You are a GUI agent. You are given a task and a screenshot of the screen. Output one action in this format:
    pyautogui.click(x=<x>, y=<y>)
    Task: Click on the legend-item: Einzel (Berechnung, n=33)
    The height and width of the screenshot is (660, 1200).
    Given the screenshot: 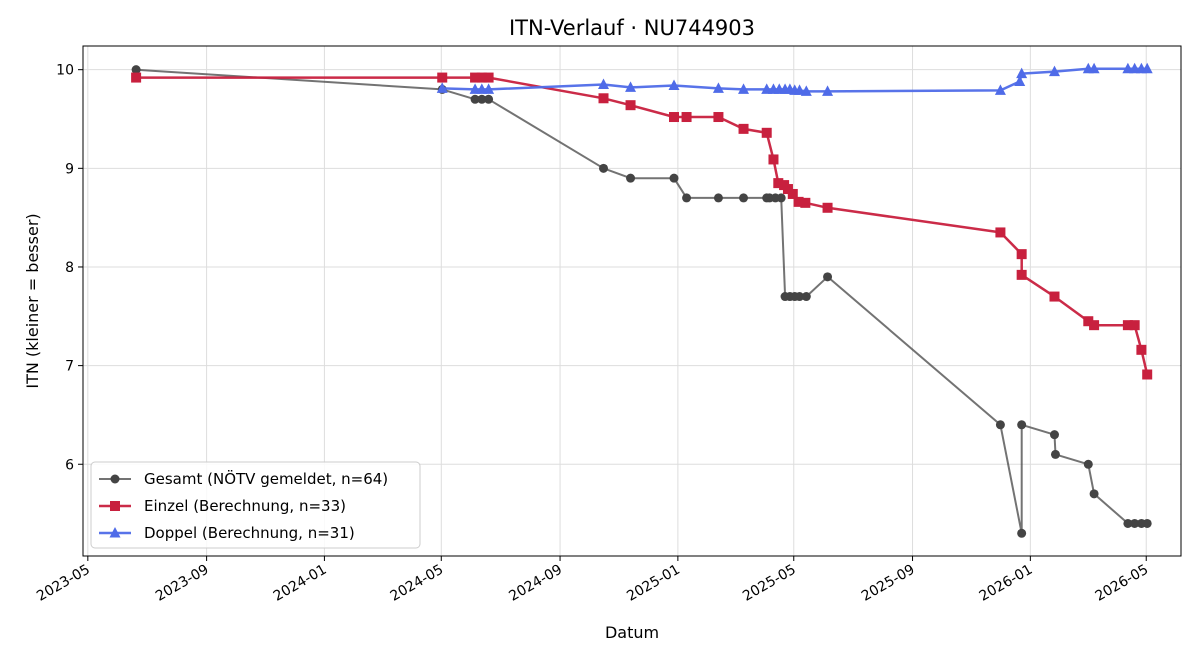 What is the action you would take?
    pyautogui.click(x=222, y=506)
    